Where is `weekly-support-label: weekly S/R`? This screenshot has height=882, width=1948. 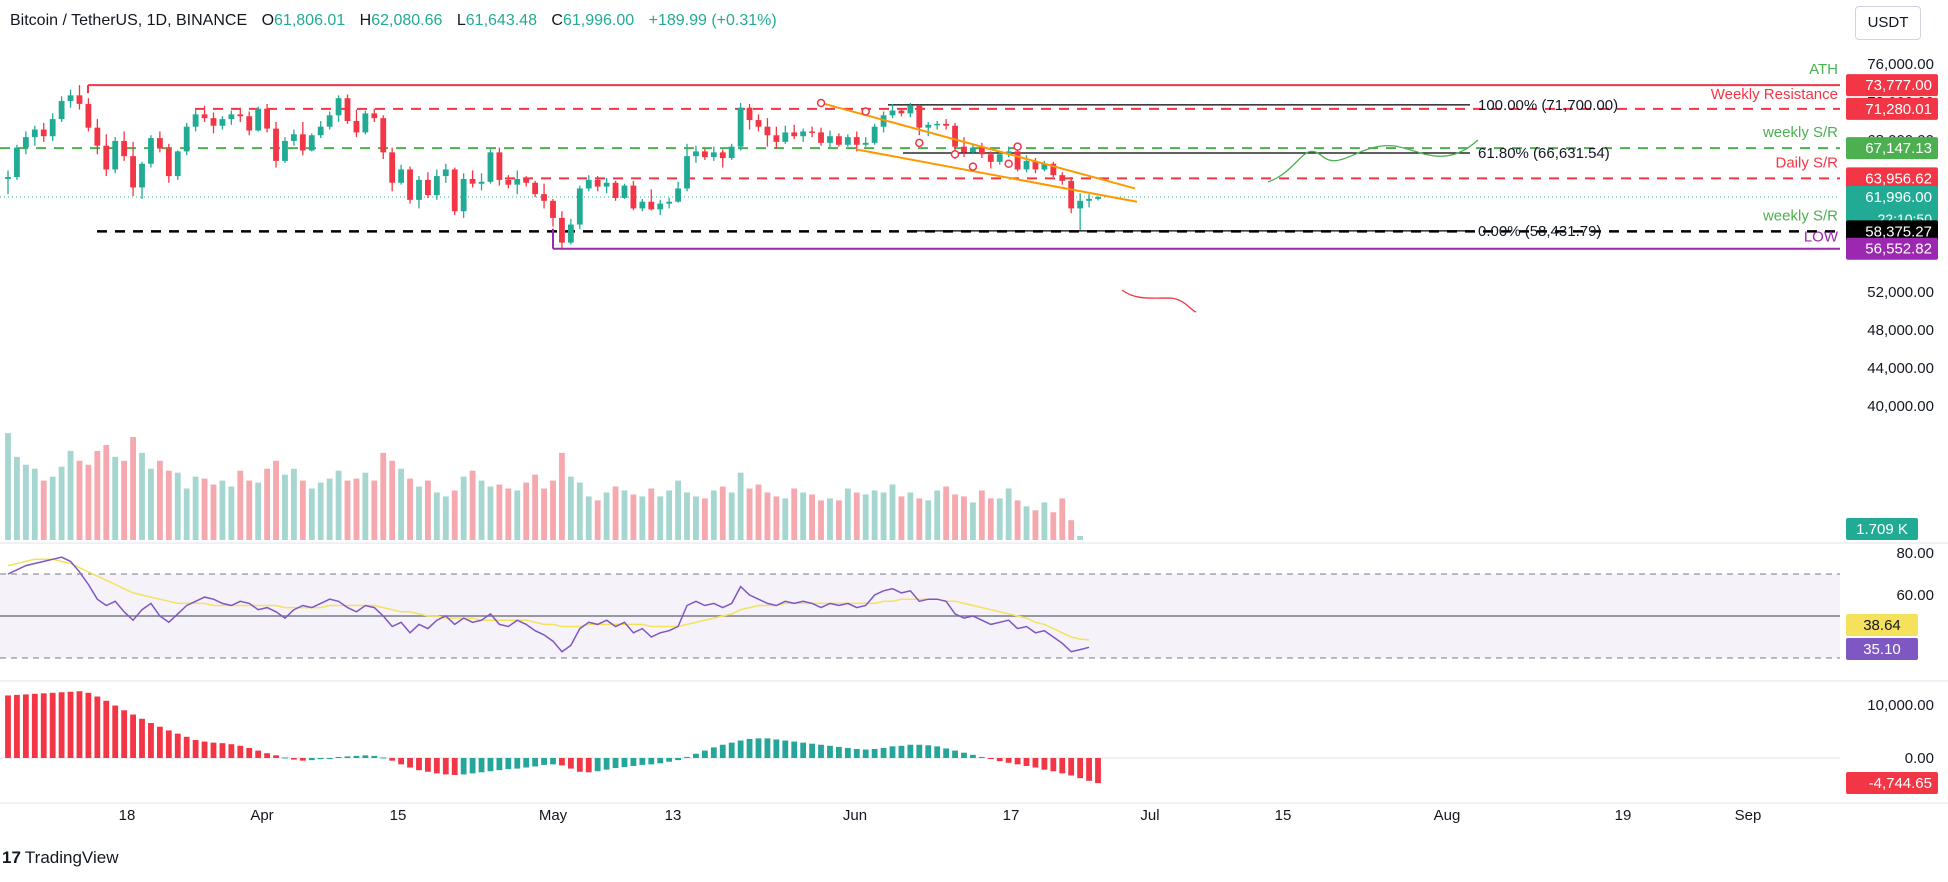
weekly-support-label: weekly S/R is located at coordinates (1800, 215).